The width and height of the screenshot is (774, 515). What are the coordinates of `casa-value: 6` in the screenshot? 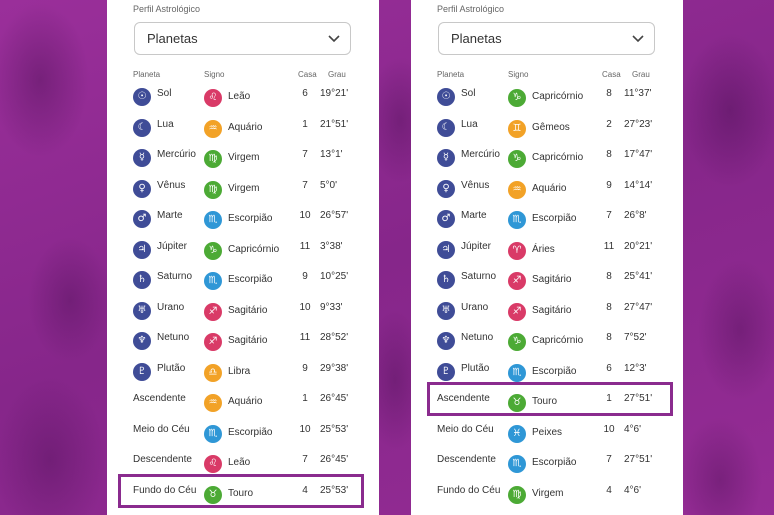 It's located at (609, 368).